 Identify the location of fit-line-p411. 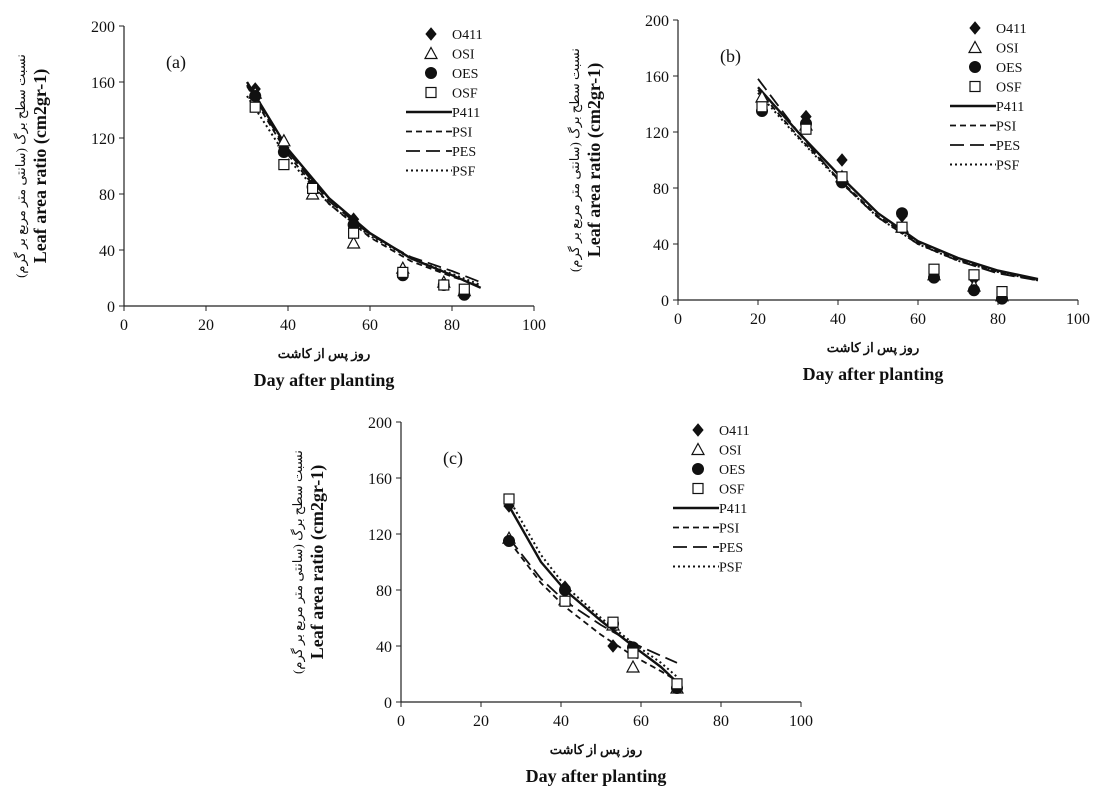
(592, 594).